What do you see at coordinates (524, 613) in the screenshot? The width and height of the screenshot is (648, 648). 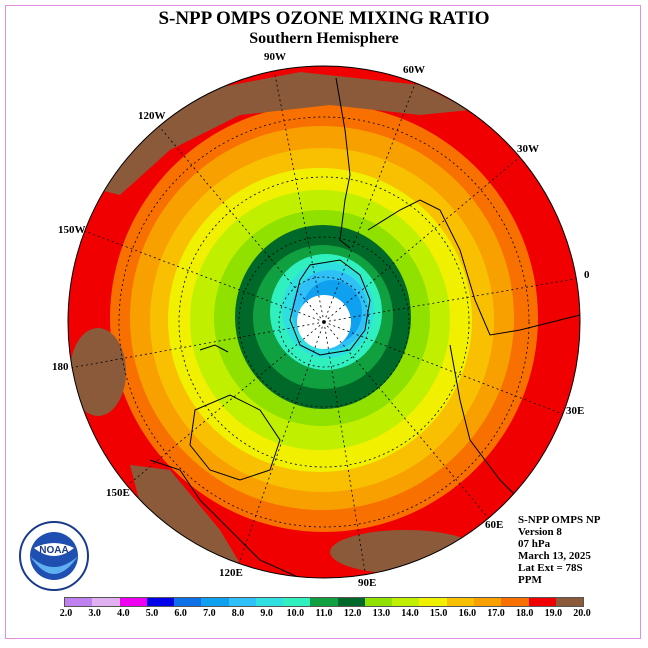 I see `color-bar-tick-label: 18.0` at bounding box center [524, 613].